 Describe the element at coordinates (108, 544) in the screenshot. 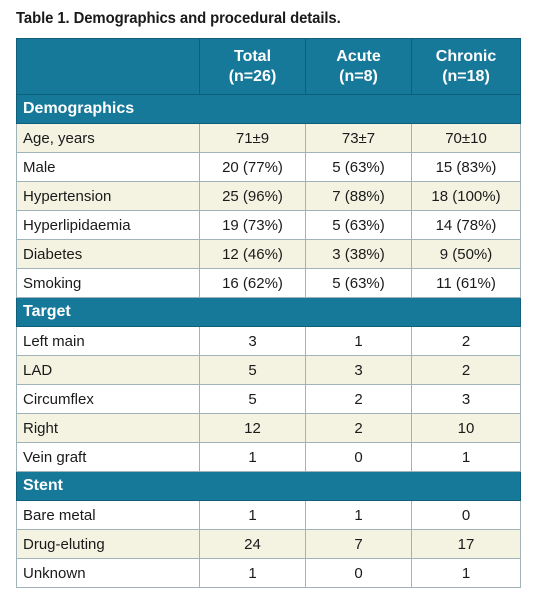

I see `row-label: Drug-eluting` at that location.